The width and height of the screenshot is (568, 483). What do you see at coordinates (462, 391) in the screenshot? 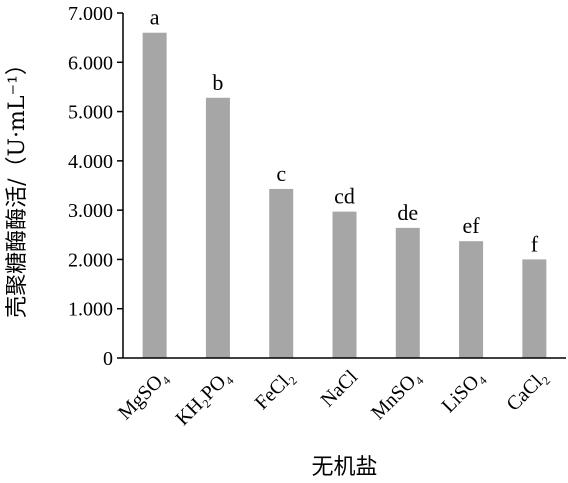
I see `category-label: LiSO₄` at bounding box center [462, 391].